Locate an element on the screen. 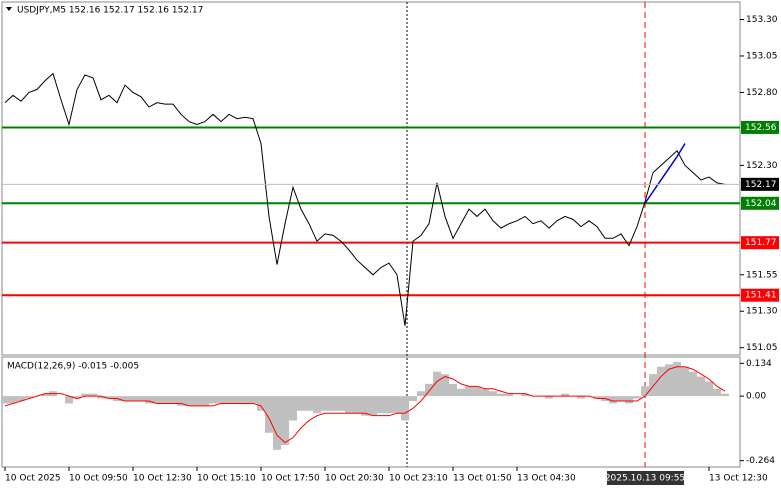 Image resolution: width=781 pixels, height=489 pixels. macd-title: MACD(12,26,9) -0.015 -0.005 is located at coordinates (73, 367).